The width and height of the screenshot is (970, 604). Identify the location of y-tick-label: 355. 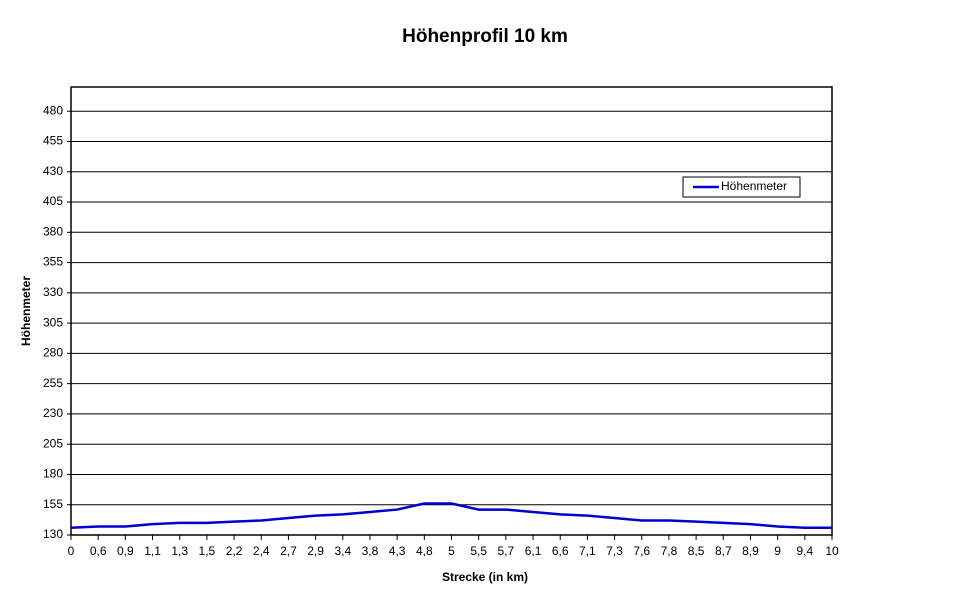
(53, 262).